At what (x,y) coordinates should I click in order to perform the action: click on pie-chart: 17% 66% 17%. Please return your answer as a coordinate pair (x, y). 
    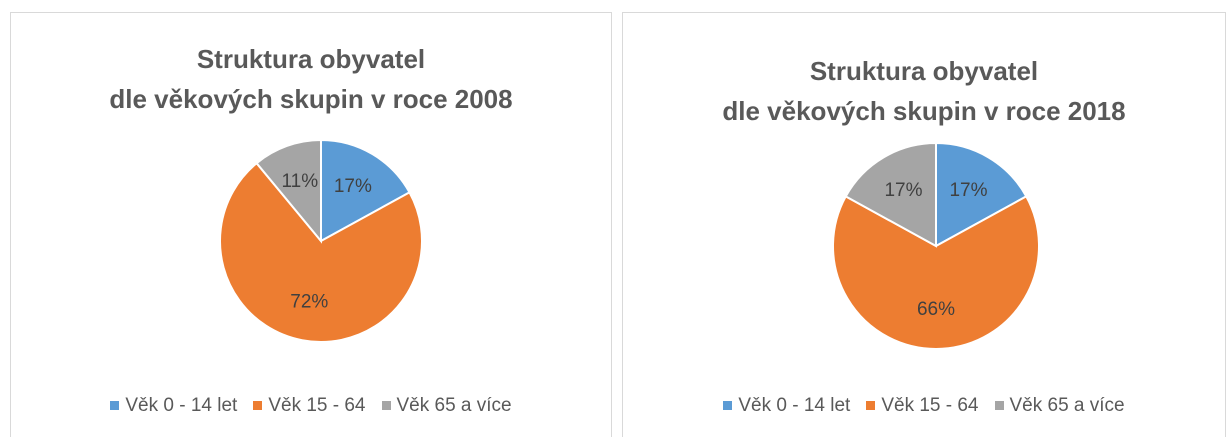
    Looking at the image, I should click on (936, 245).